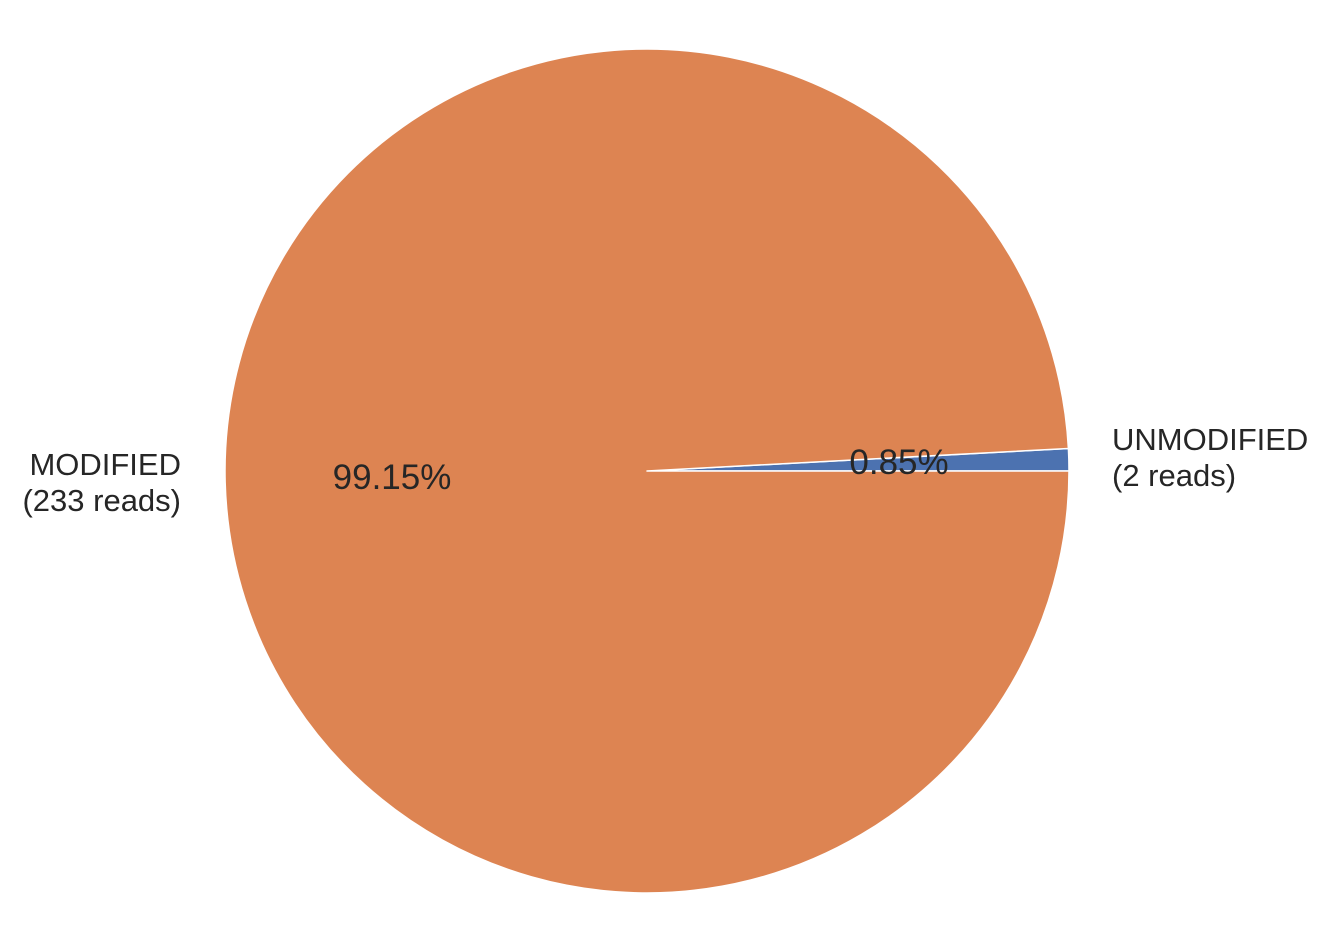 This screenshot has height=944, width=1333. I want to click on slice-label-unmodified: UNMODIFIED (2 reads), so click(1210, 457).